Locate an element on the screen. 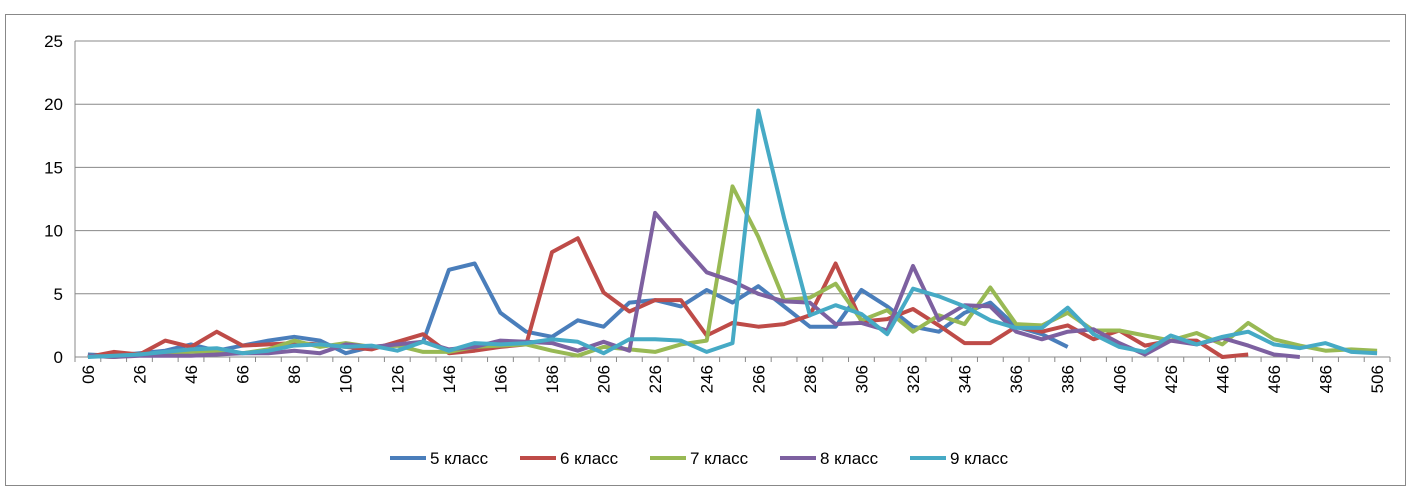 The image size is (1411, 490). y-tick-label: 20 is located at coordinates (53, 104).